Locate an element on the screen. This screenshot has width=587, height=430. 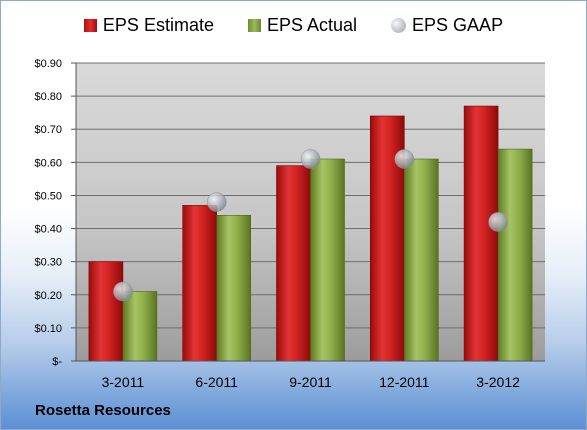
legend-swatch-actual is located at coordinates (254, 25).